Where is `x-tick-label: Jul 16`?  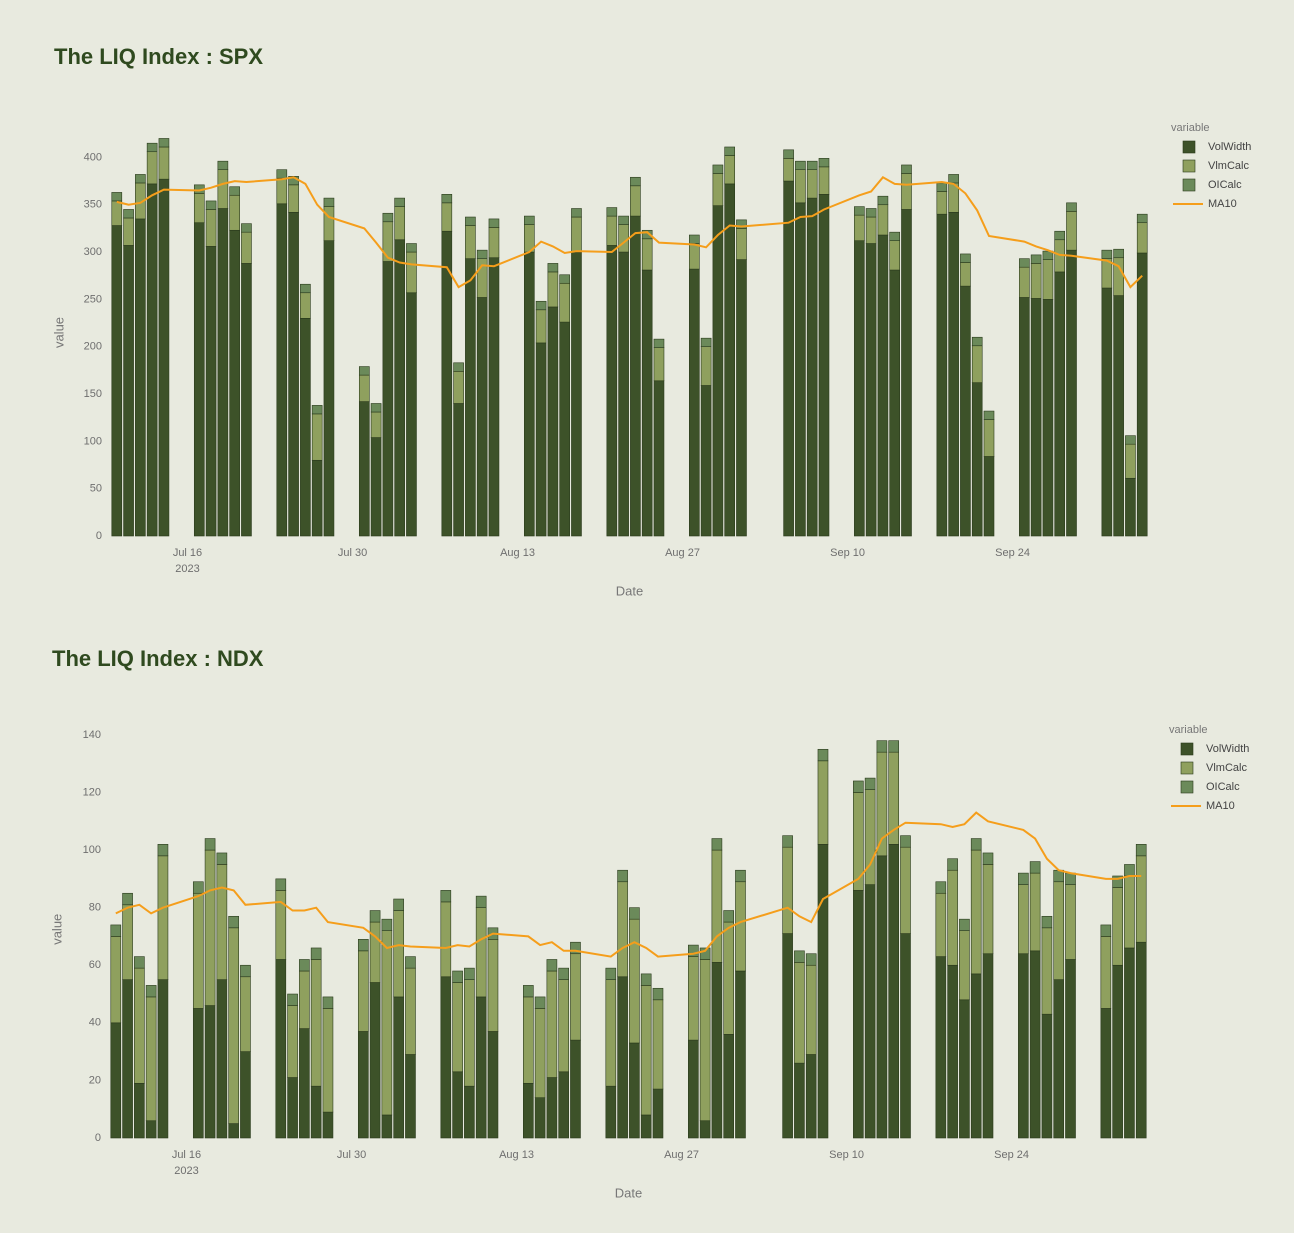
x-tick-label: Jul 16 is located at coordinates (186, 1155).